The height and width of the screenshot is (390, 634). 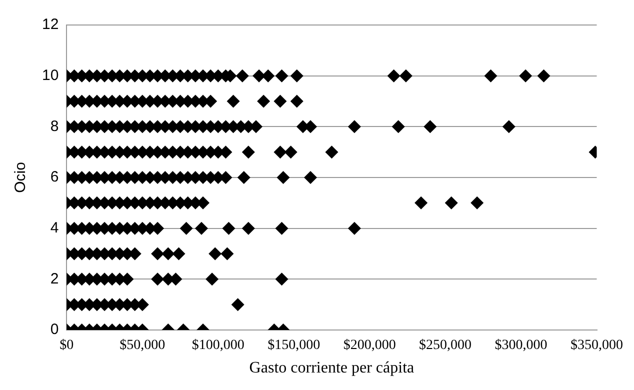 What do you see at coordinates (54, 279) in the screenshot?
I see `y-tick-label: 2` at bounding box center [54, 279].